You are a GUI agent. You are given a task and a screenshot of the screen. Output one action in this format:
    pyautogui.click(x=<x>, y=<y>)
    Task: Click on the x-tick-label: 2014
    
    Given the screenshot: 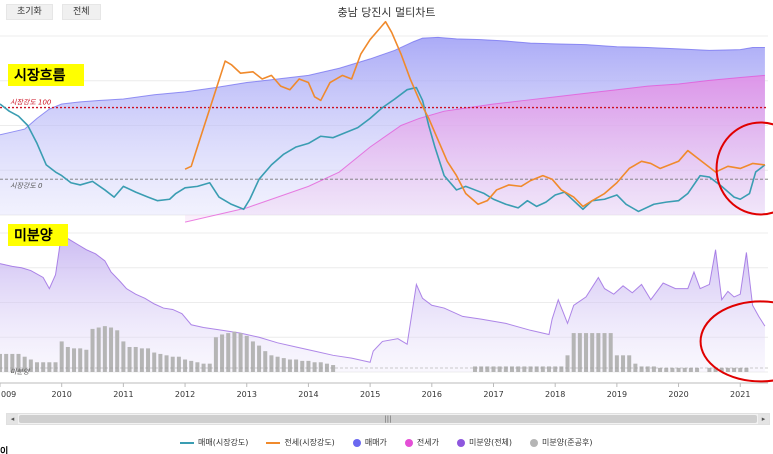 What is the action you would take?
    pyautogui.click(x=308, y=394)
    